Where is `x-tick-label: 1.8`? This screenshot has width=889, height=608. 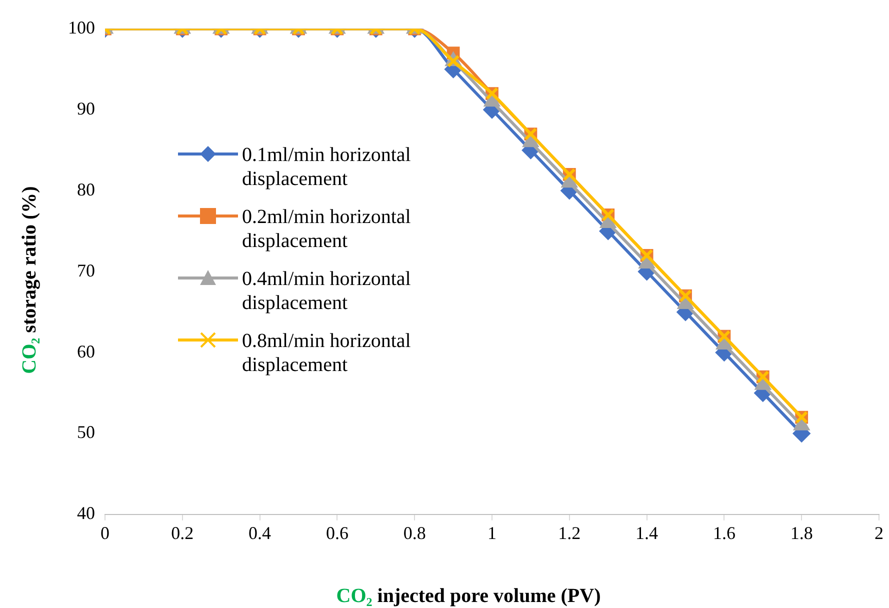 x-tick-label: 1.8 is located at coordinates (801, 532).